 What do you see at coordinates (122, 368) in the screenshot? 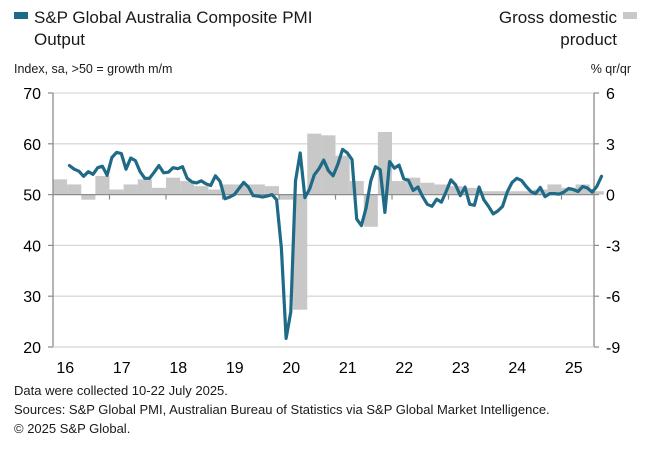
I see `x-tick-label: 17` at bounding box center [122, 368].